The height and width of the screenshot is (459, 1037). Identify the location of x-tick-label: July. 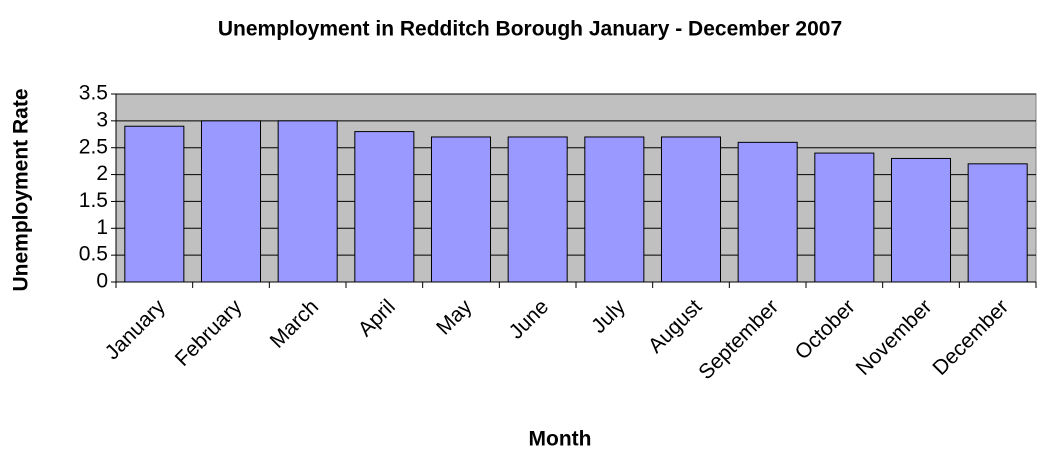
(608, 316).